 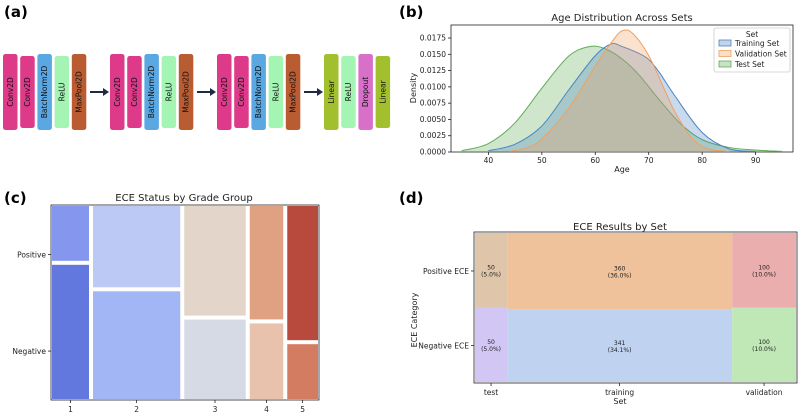 What do you see at coordinates (31, 255) in the screenshot?
I see `y-tick-label: Positive` at bounding box center [31, 255].